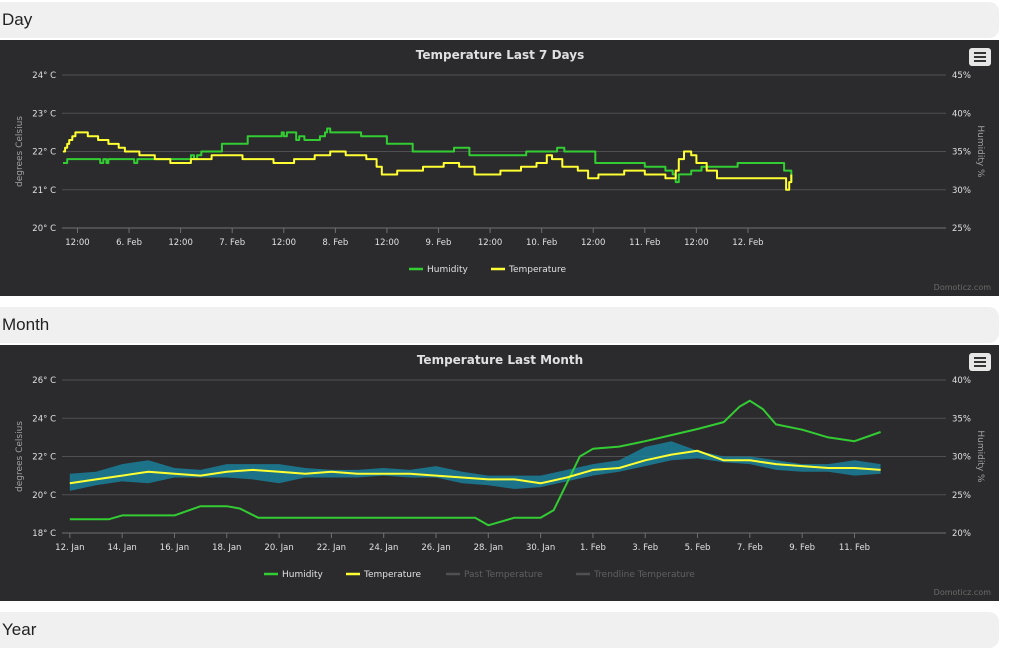 The image size is (1024, 648). Describe the element at coordinates (383, 548) in the screenshot. I see `x-tick-label: 24. Jan` at that location.